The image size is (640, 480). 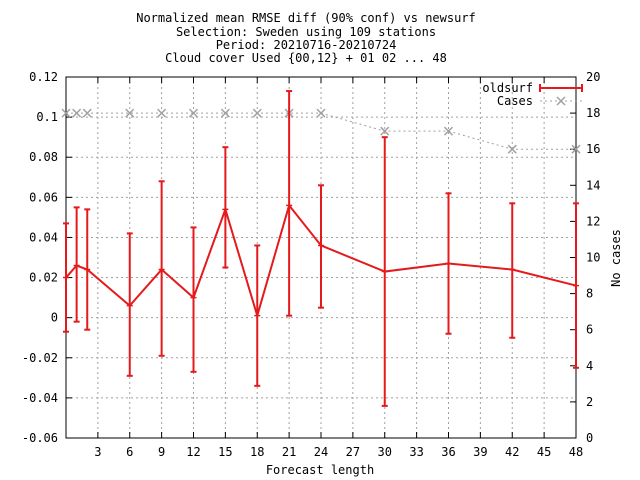 What do you see at coordinates (97, 452) in the screenshot?
I see `x-tick-label: 3` at bounding box center [97, 452].